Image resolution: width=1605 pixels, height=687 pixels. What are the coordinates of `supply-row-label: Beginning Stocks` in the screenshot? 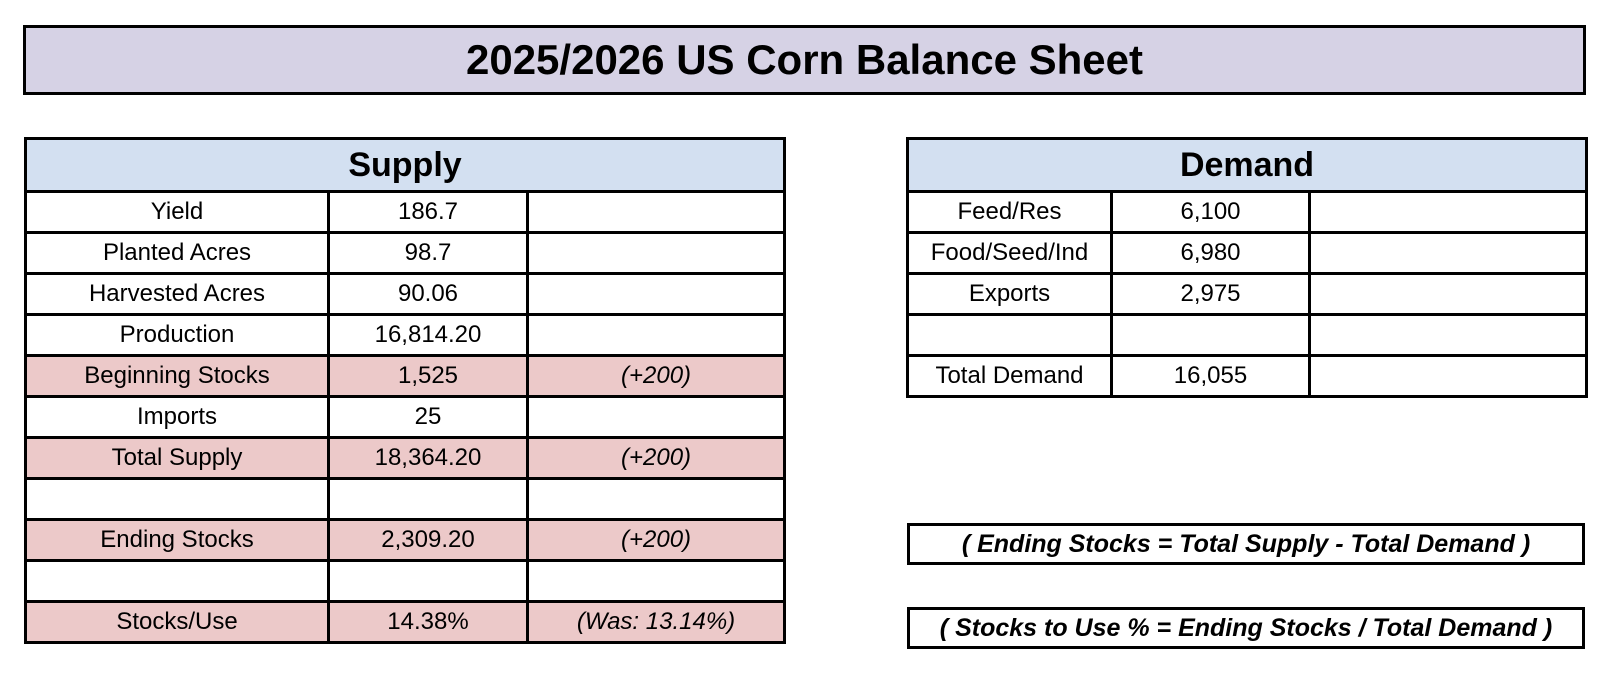 It's located at (177, 376).